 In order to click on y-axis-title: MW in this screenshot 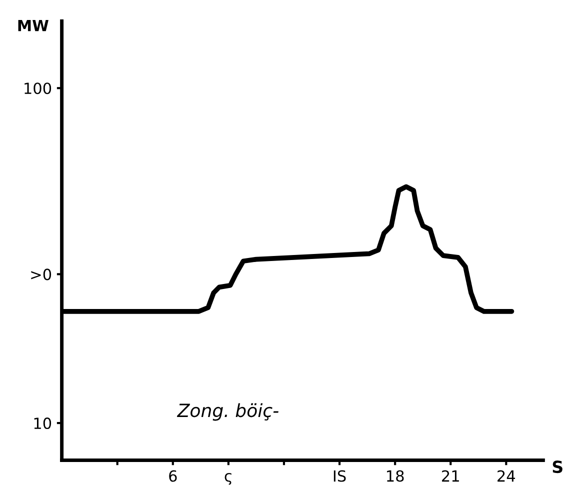, I will do `click(33, 26)`.